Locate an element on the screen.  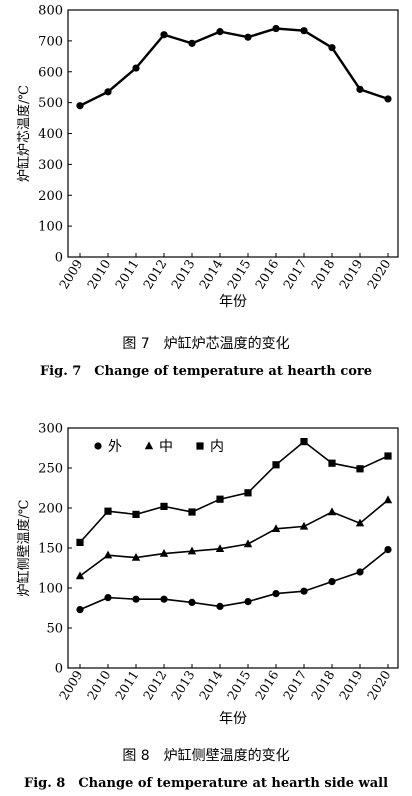
chart2-x-tick-label: 2013 is located at coordinates (183, 685).